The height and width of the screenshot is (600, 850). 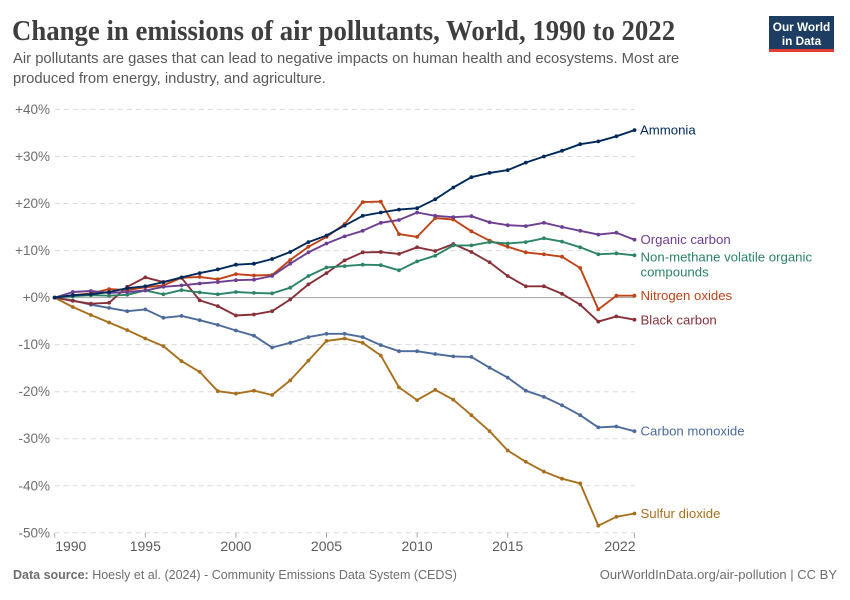 What do you see at coordinates (679, 320) in the screenshot?
I see `svg-text: Black carbon` at bounding box center [679, 320].